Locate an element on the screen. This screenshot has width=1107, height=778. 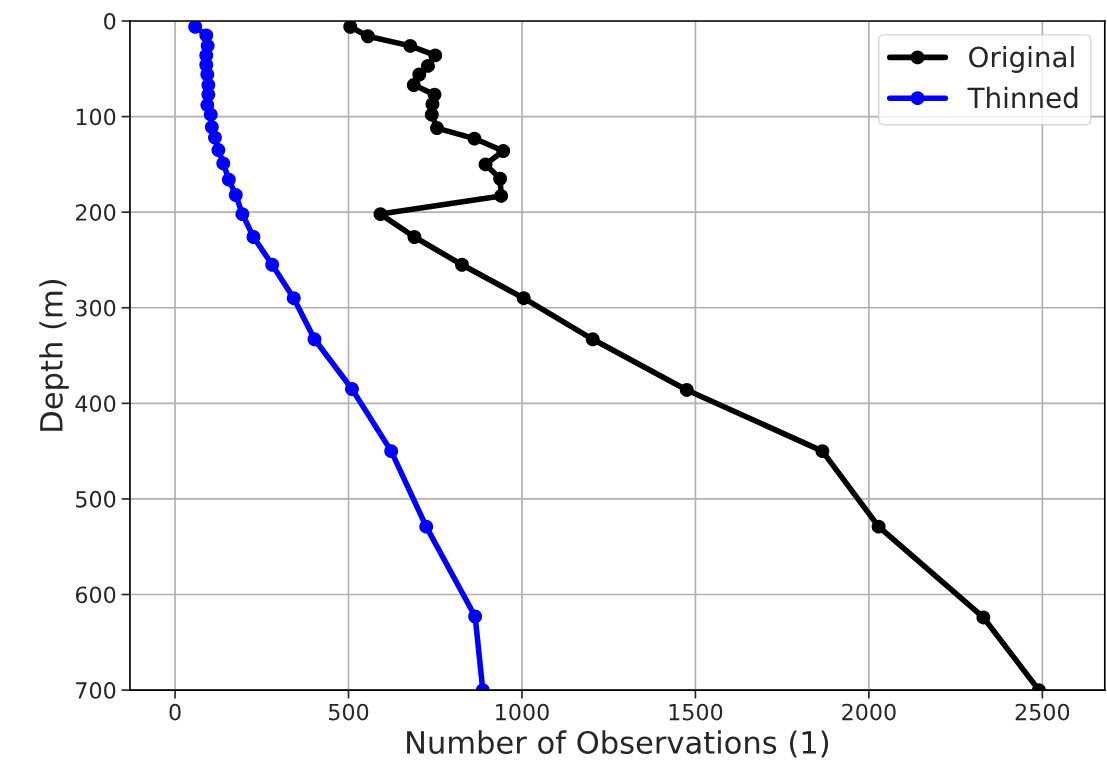
y-axis-title: Depth (m) is located at coordinates (54, 355).